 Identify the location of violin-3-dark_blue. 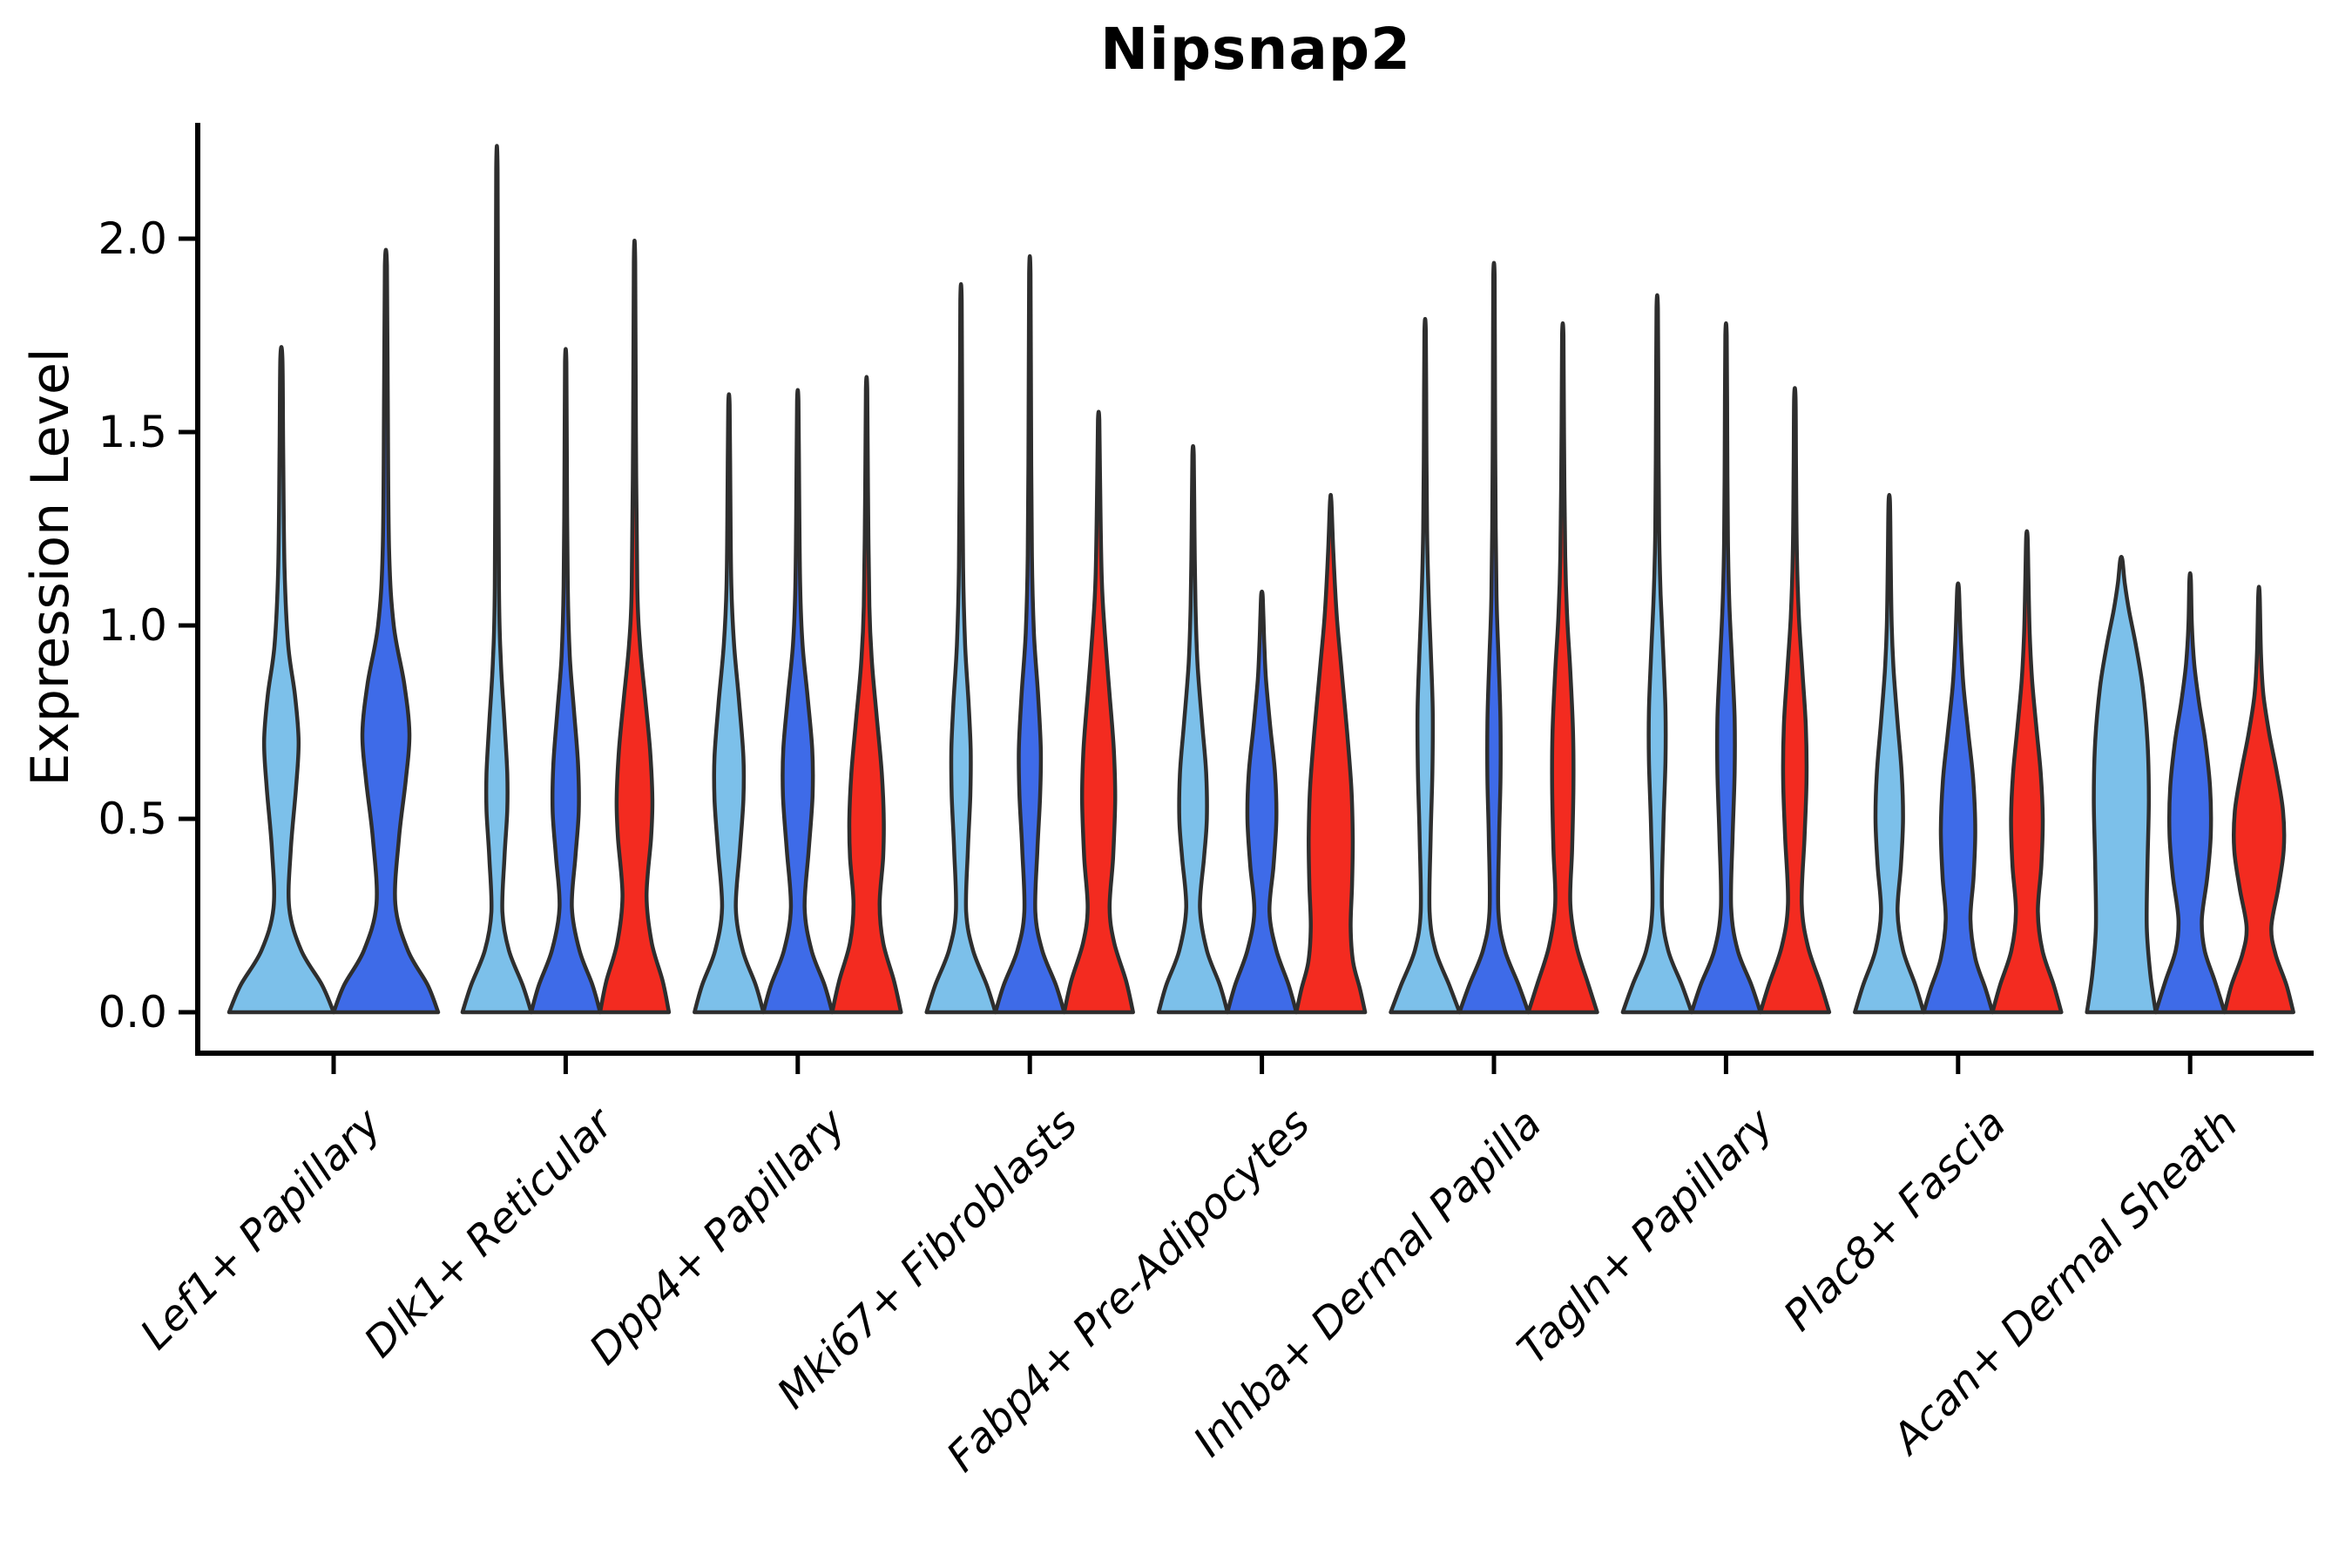
(1029, 634).